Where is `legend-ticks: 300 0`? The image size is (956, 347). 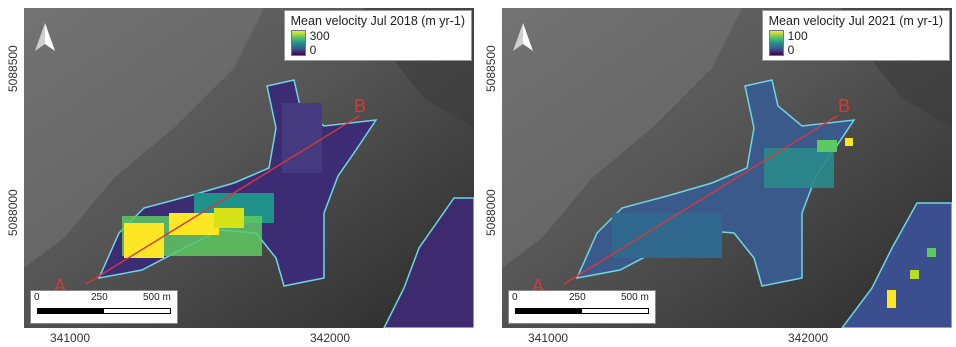
legend-ticks: 300 0 is located at coordinates (320, 43).